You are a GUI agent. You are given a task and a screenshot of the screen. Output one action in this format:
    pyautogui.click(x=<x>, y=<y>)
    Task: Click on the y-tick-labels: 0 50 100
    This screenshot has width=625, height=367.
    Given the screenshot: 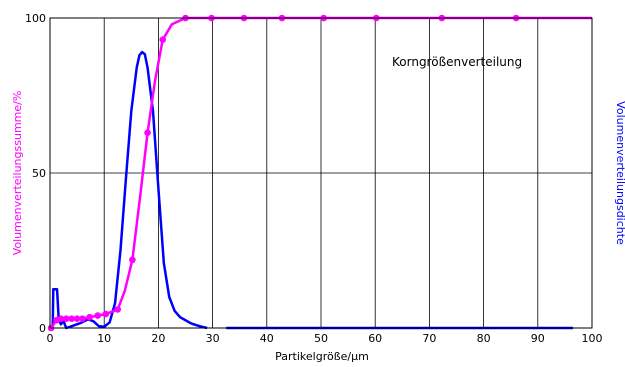 What is the action you would take?
    pyautogui.click(x=35, y=173)
    